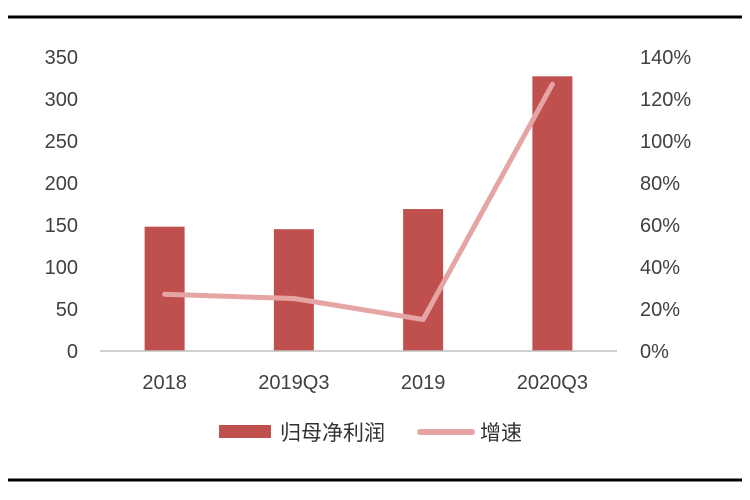 The image size is (750, 500). I want to click on bar-2019Q3, so click(293, 290).